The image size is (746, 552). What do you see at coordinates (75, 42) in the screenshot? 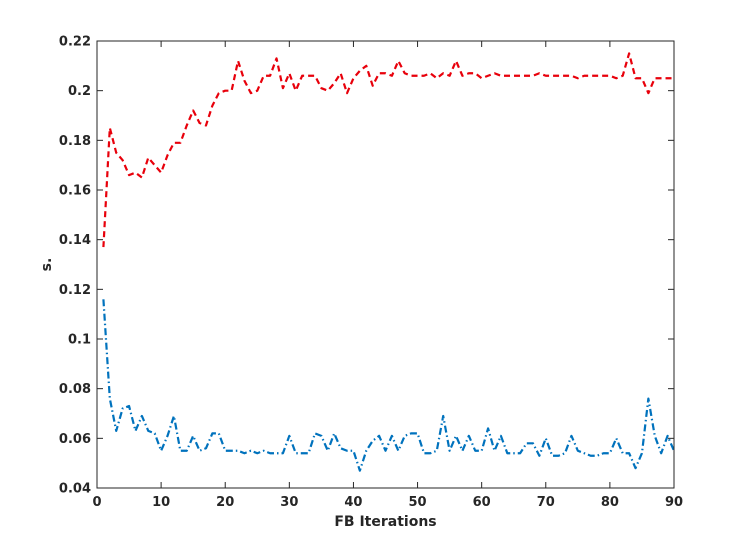
I see `y-tick-label: 0.22` at bounding box center [75, 42].